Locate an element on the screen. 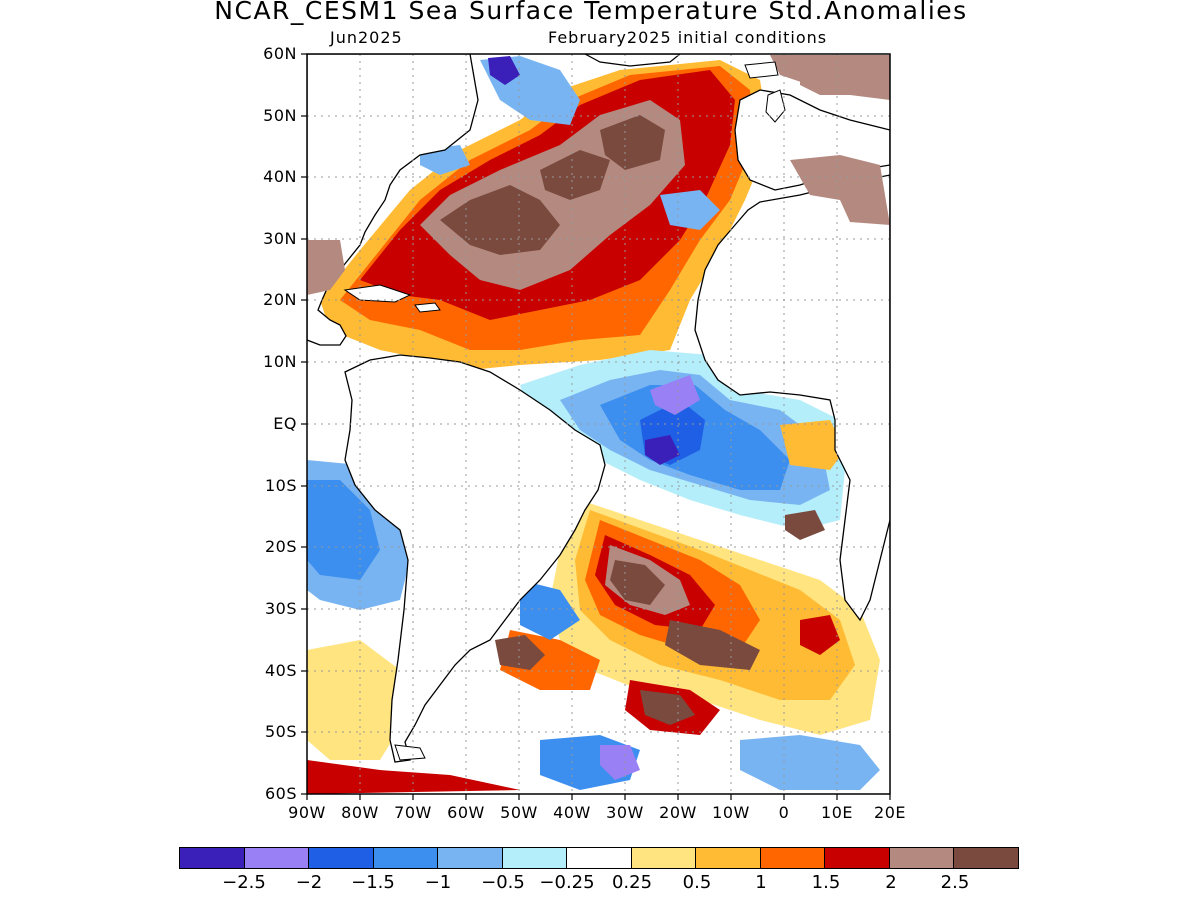 The image size is (1200, 900). lon-label-70w: 70W is located at coordinates (413, 812).